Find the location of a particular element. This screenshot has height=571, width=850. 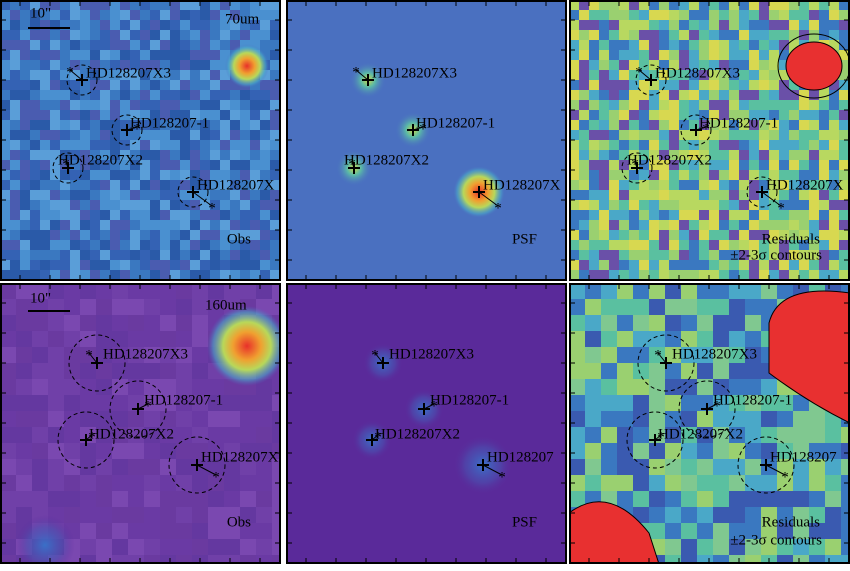

scale-label: 10" is located at coordinates (40, 298).